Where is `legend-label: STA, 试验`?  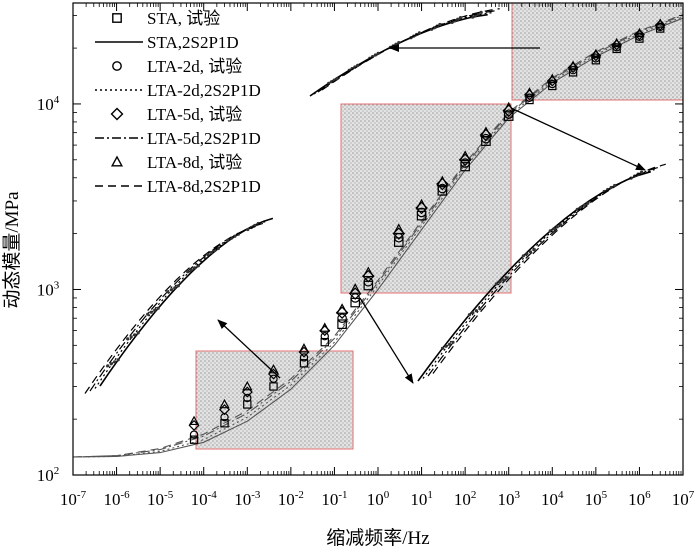 legend-label: STA, 试验 is located at coordinates (183, 18).